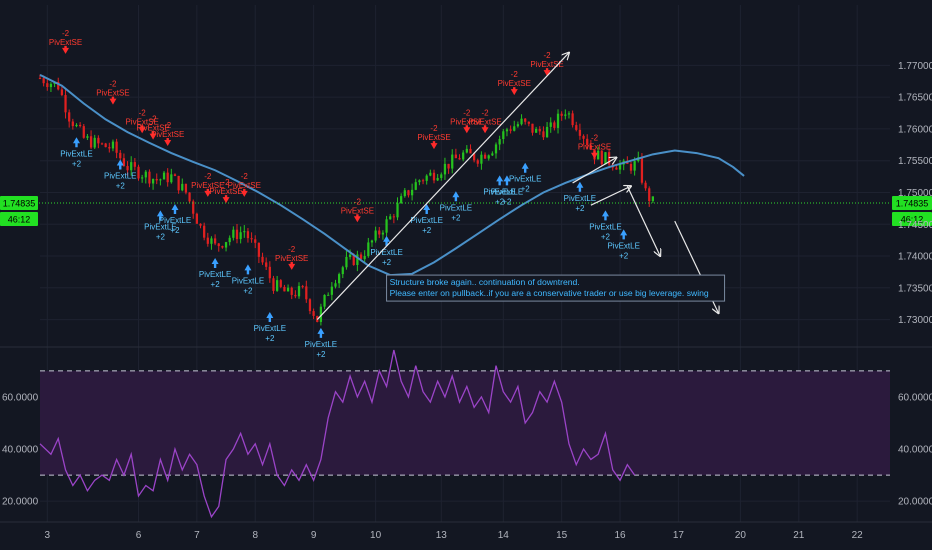 Image resolution: width=932 pixels, height=550 pixels. Describe the element at coordinates (314, 535) in the screenshot. I see `time-tick-label: 9` at that location.